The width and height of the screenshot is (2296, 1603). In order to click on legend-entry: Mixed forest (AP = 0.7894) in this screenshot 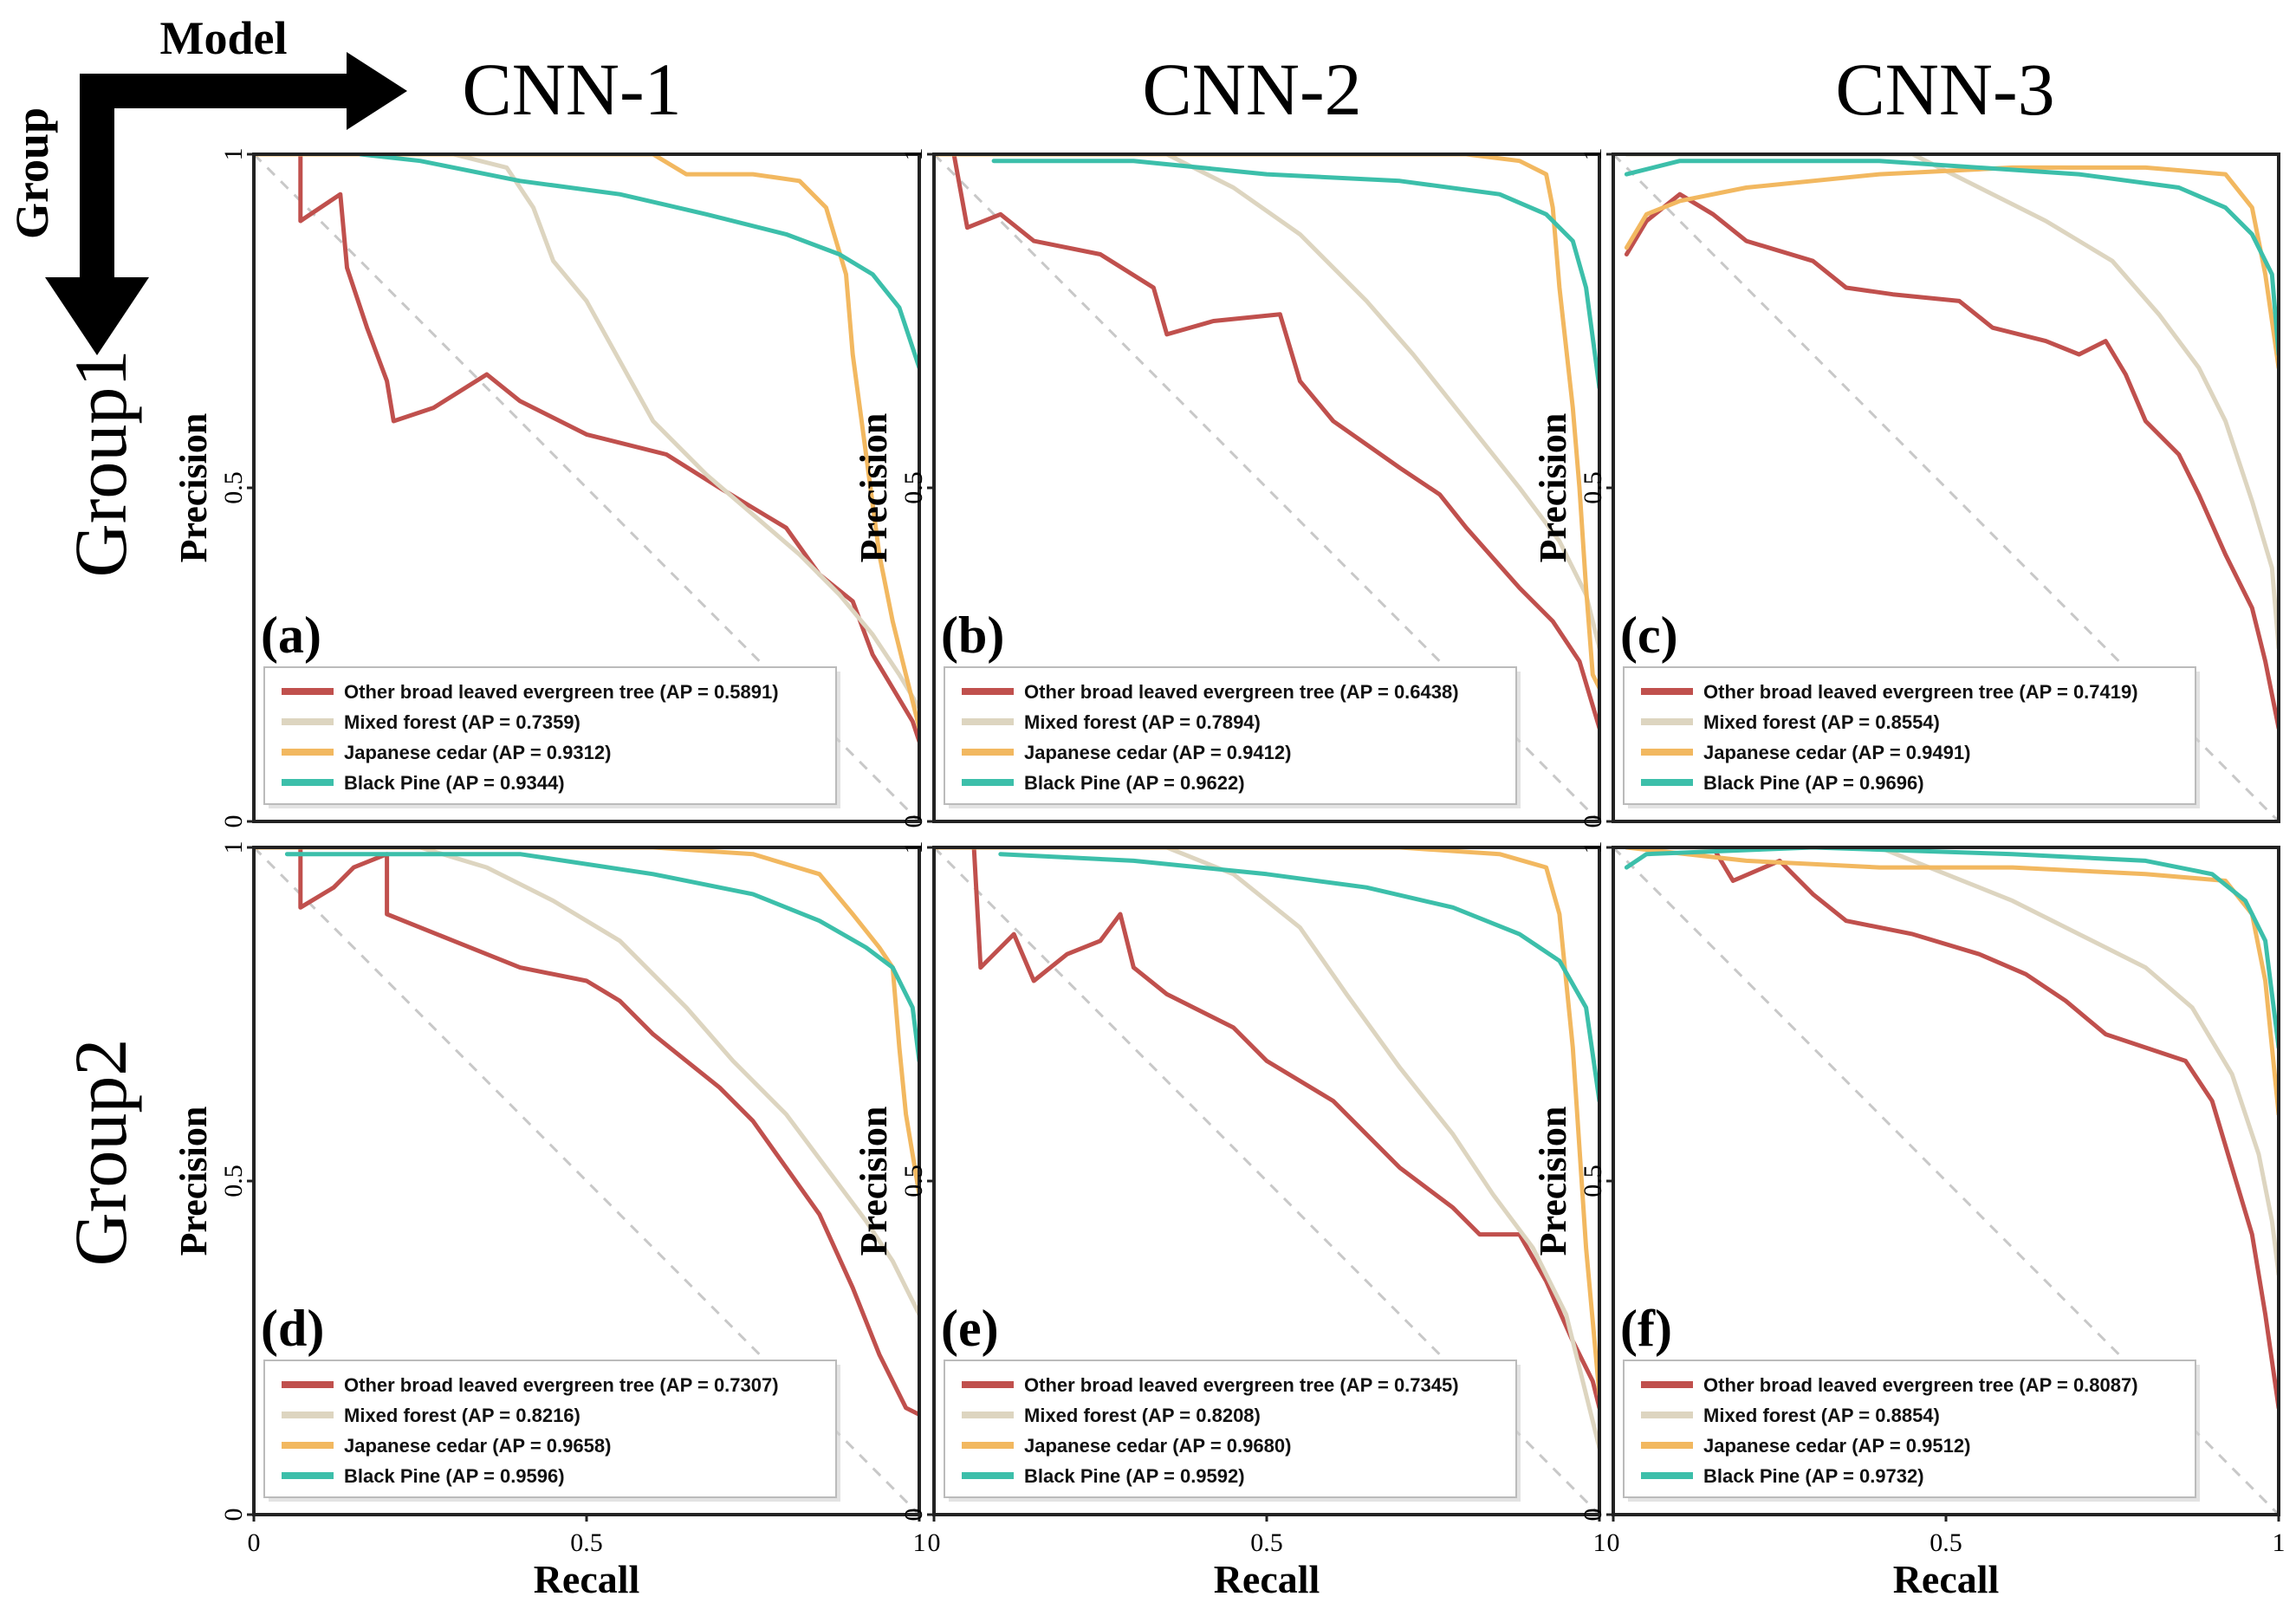, I will do `click(1142, 722)`.